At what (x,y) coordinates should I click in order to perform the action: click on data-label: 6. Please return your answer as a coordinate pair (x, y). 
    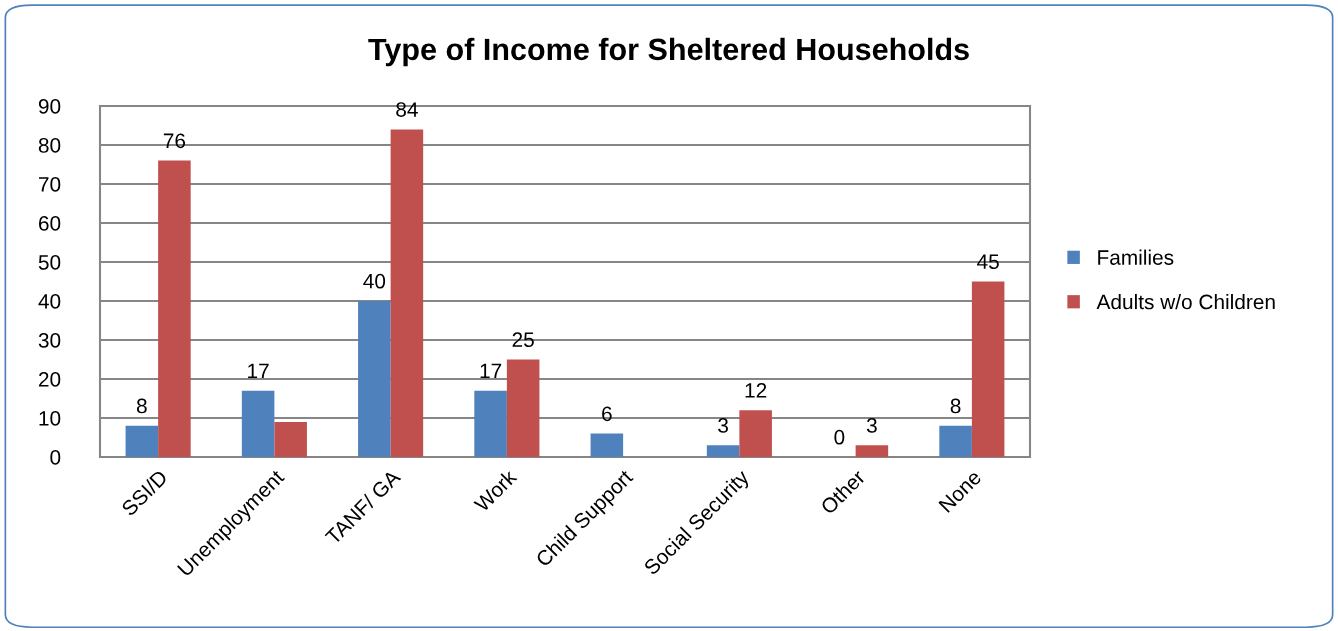
    Looking at the image, I should click on (607, 414).